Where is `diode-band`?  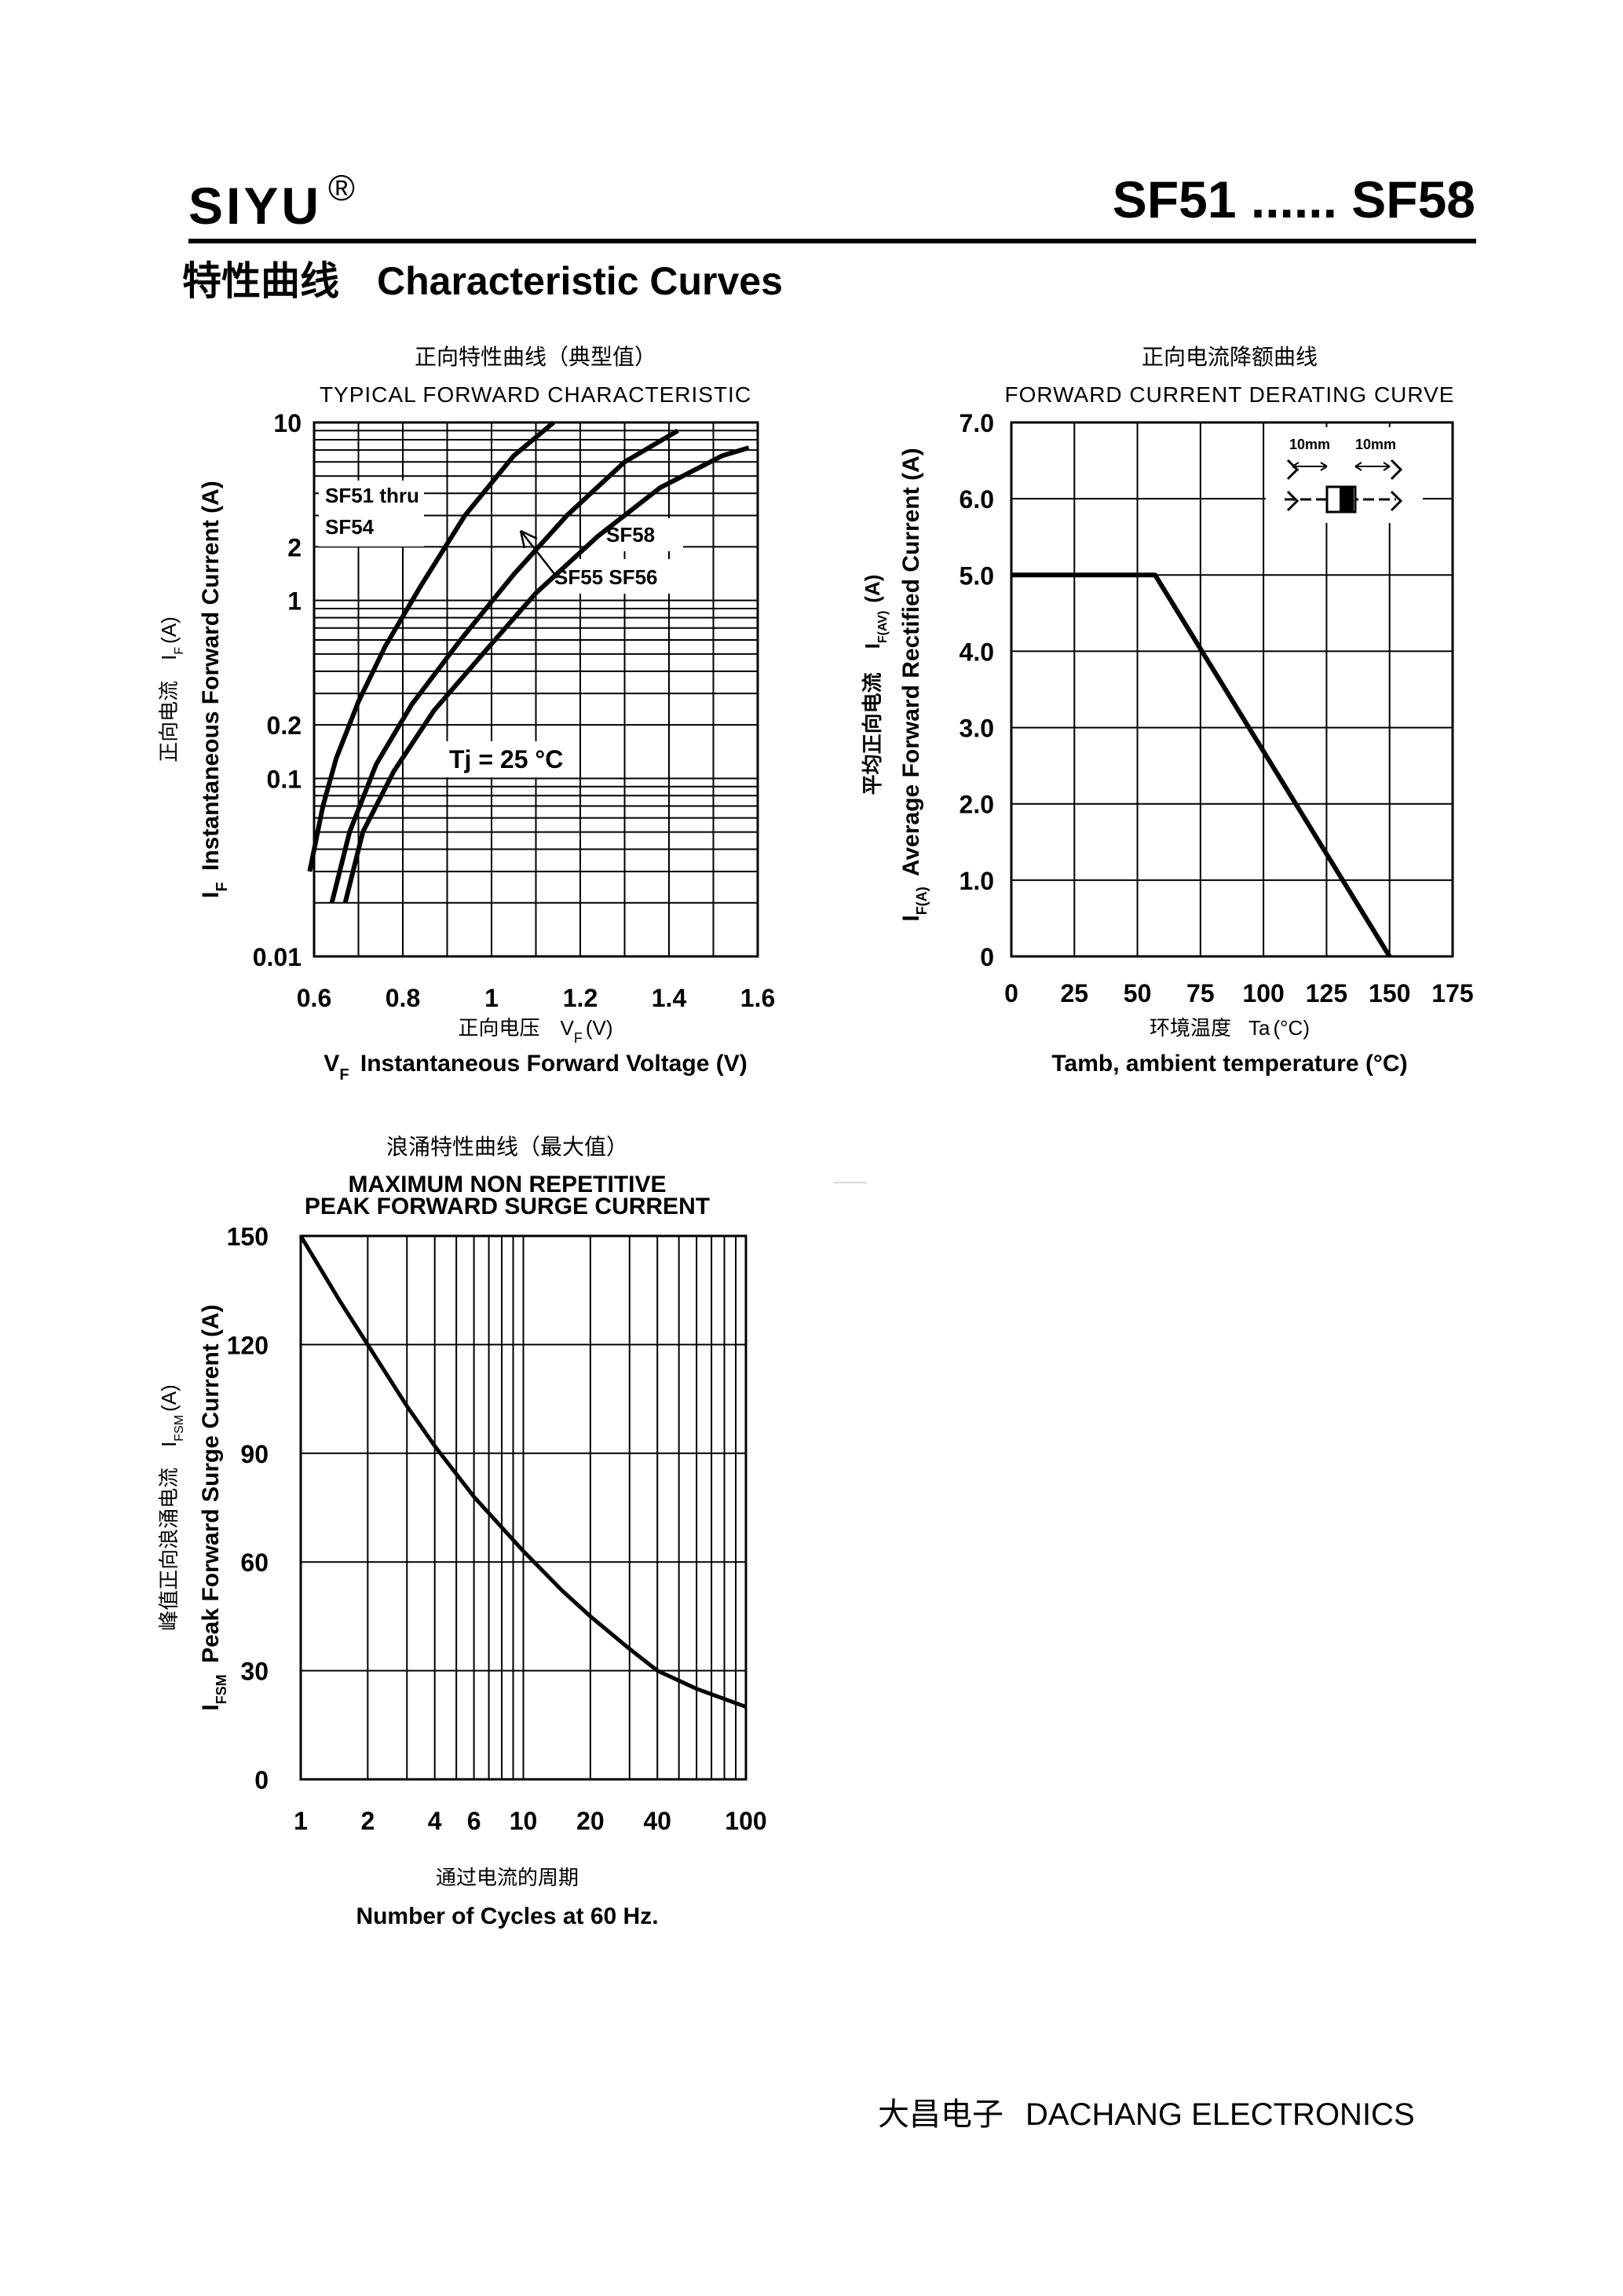
diode-band is located at coordinates (1347, 500).